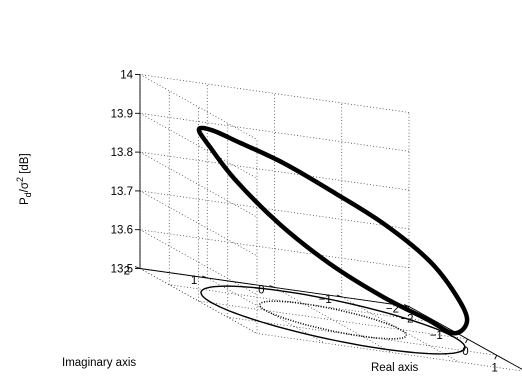 The height and width of the screenshot is (384, 522). What do you see at coordinates (126, 76) in the screenshot?
I see `z-tick-label: 14` at bounding box center [126, 76].